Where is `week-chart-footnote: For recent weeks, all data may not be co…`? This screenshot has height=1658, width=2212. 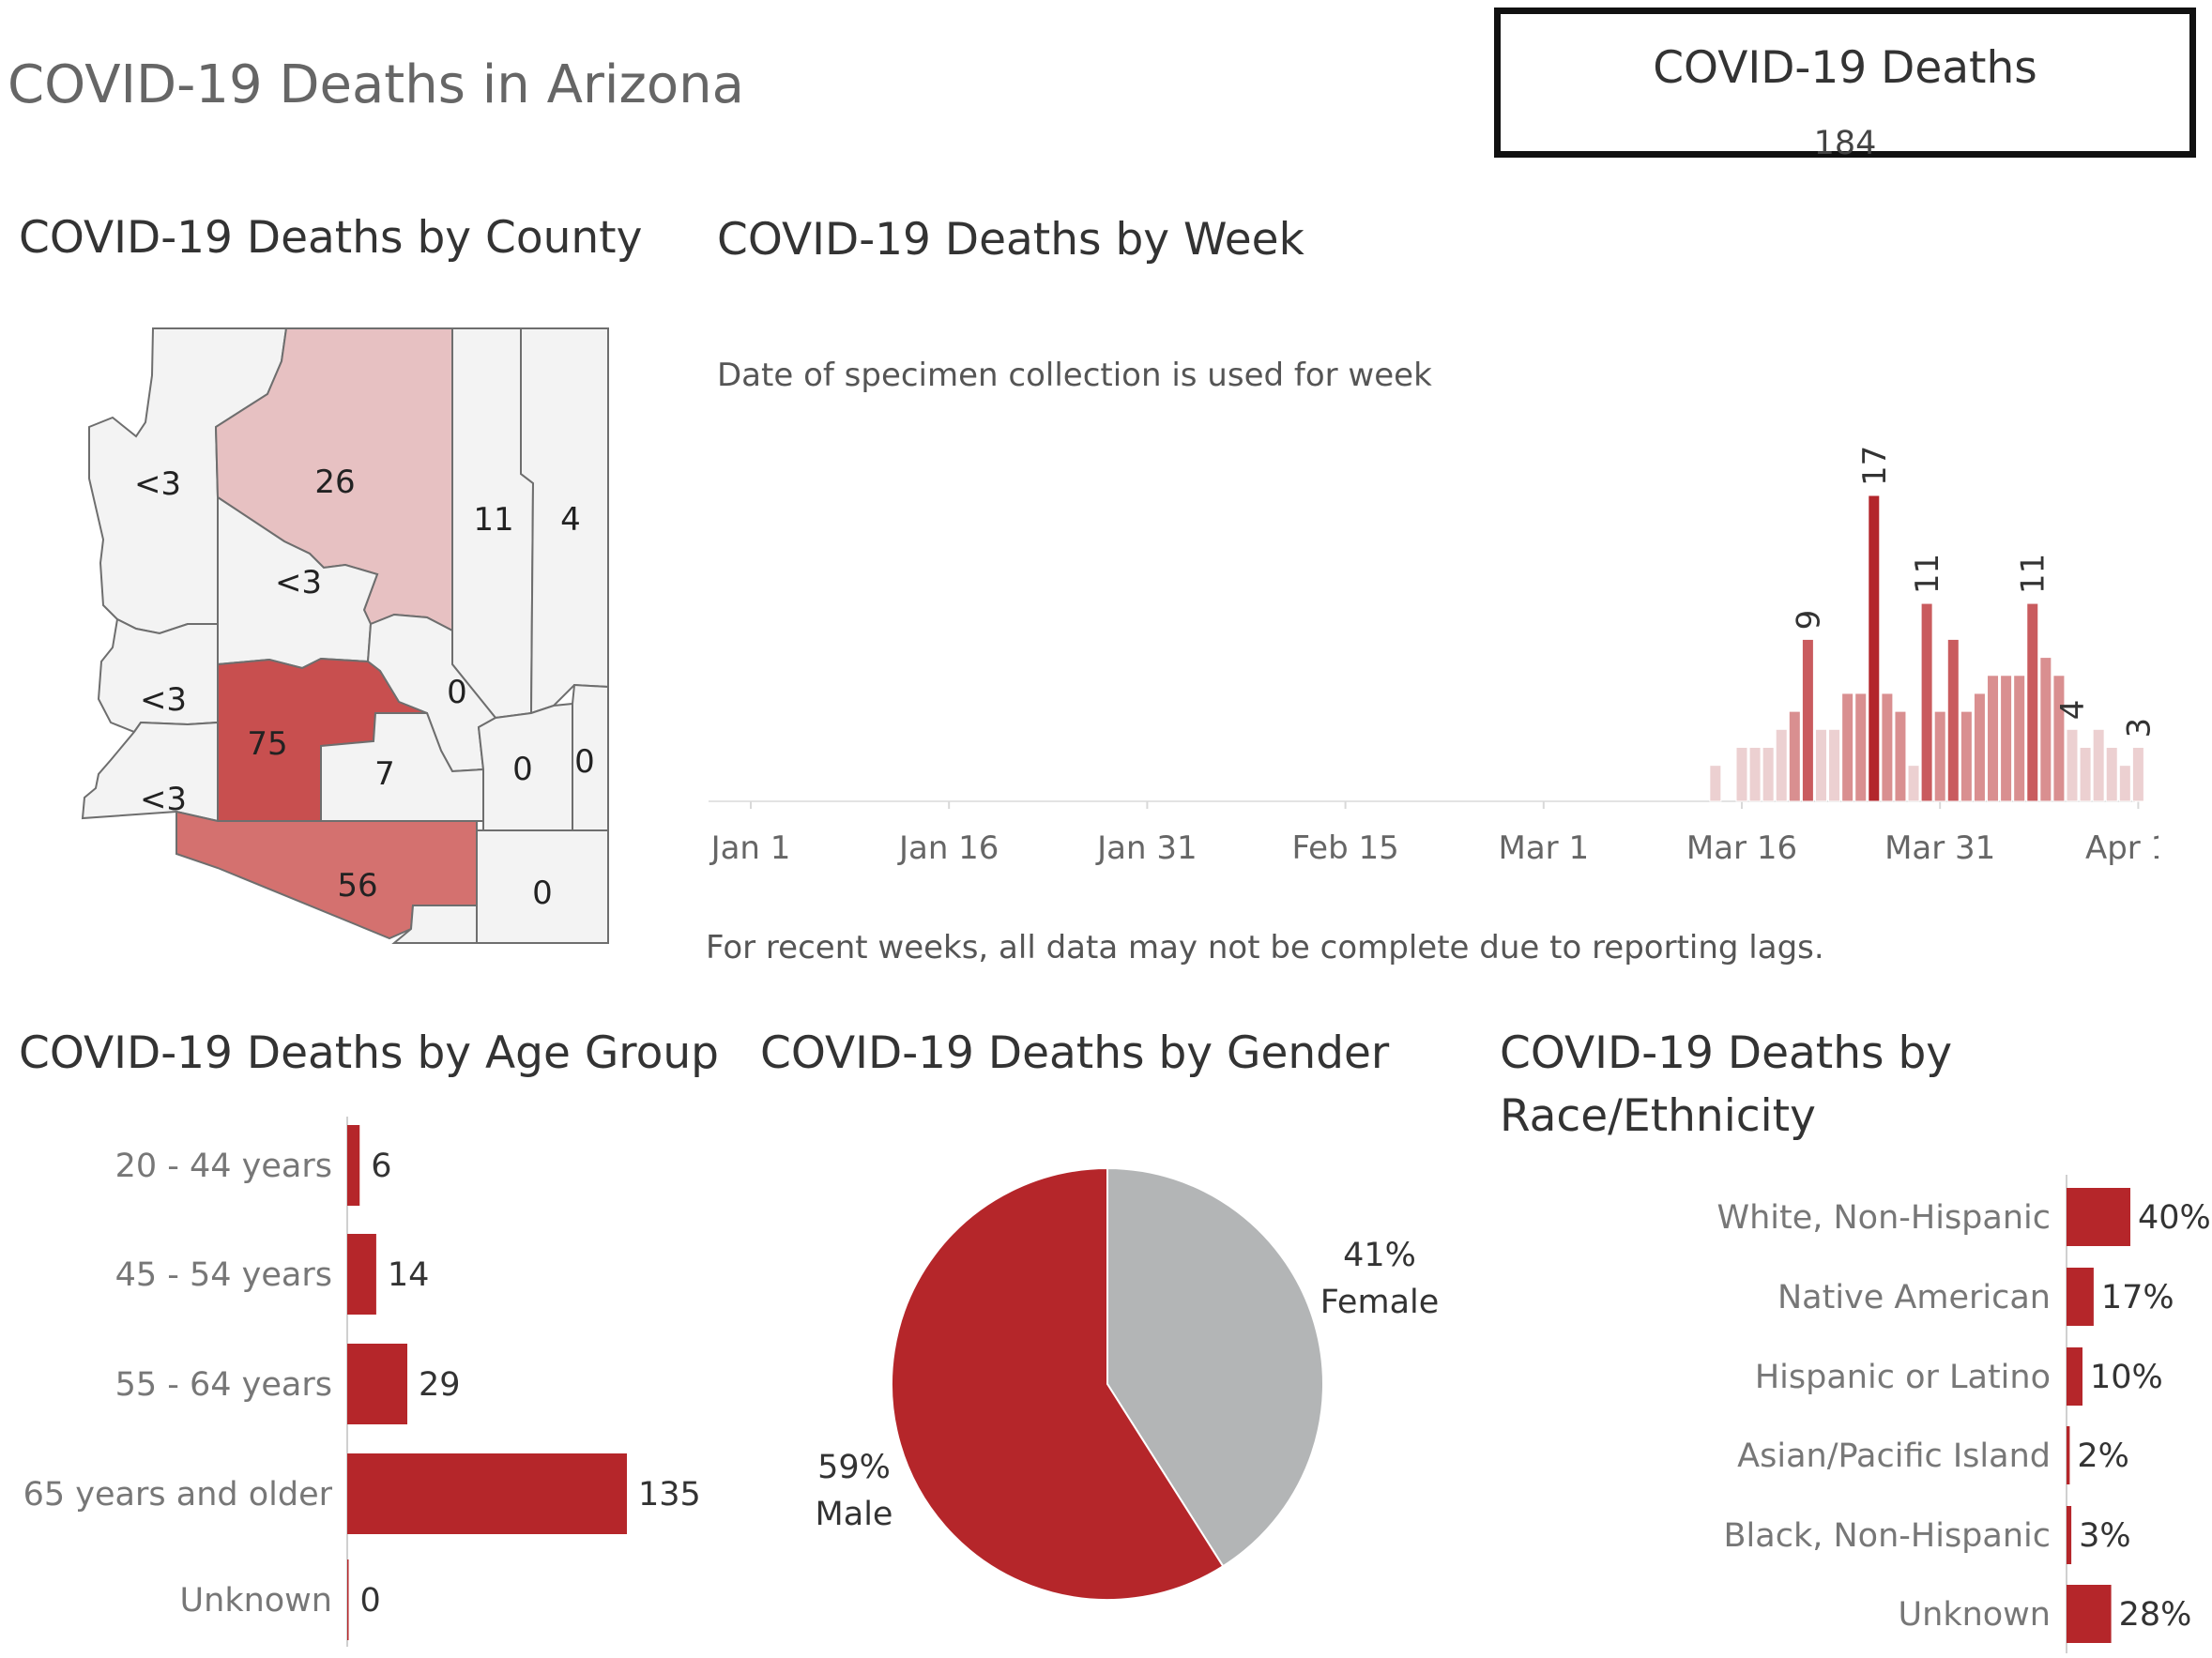
week-chart-footnote: For recent weeks, all data may not be co… is located at coordinates (1265, 948).